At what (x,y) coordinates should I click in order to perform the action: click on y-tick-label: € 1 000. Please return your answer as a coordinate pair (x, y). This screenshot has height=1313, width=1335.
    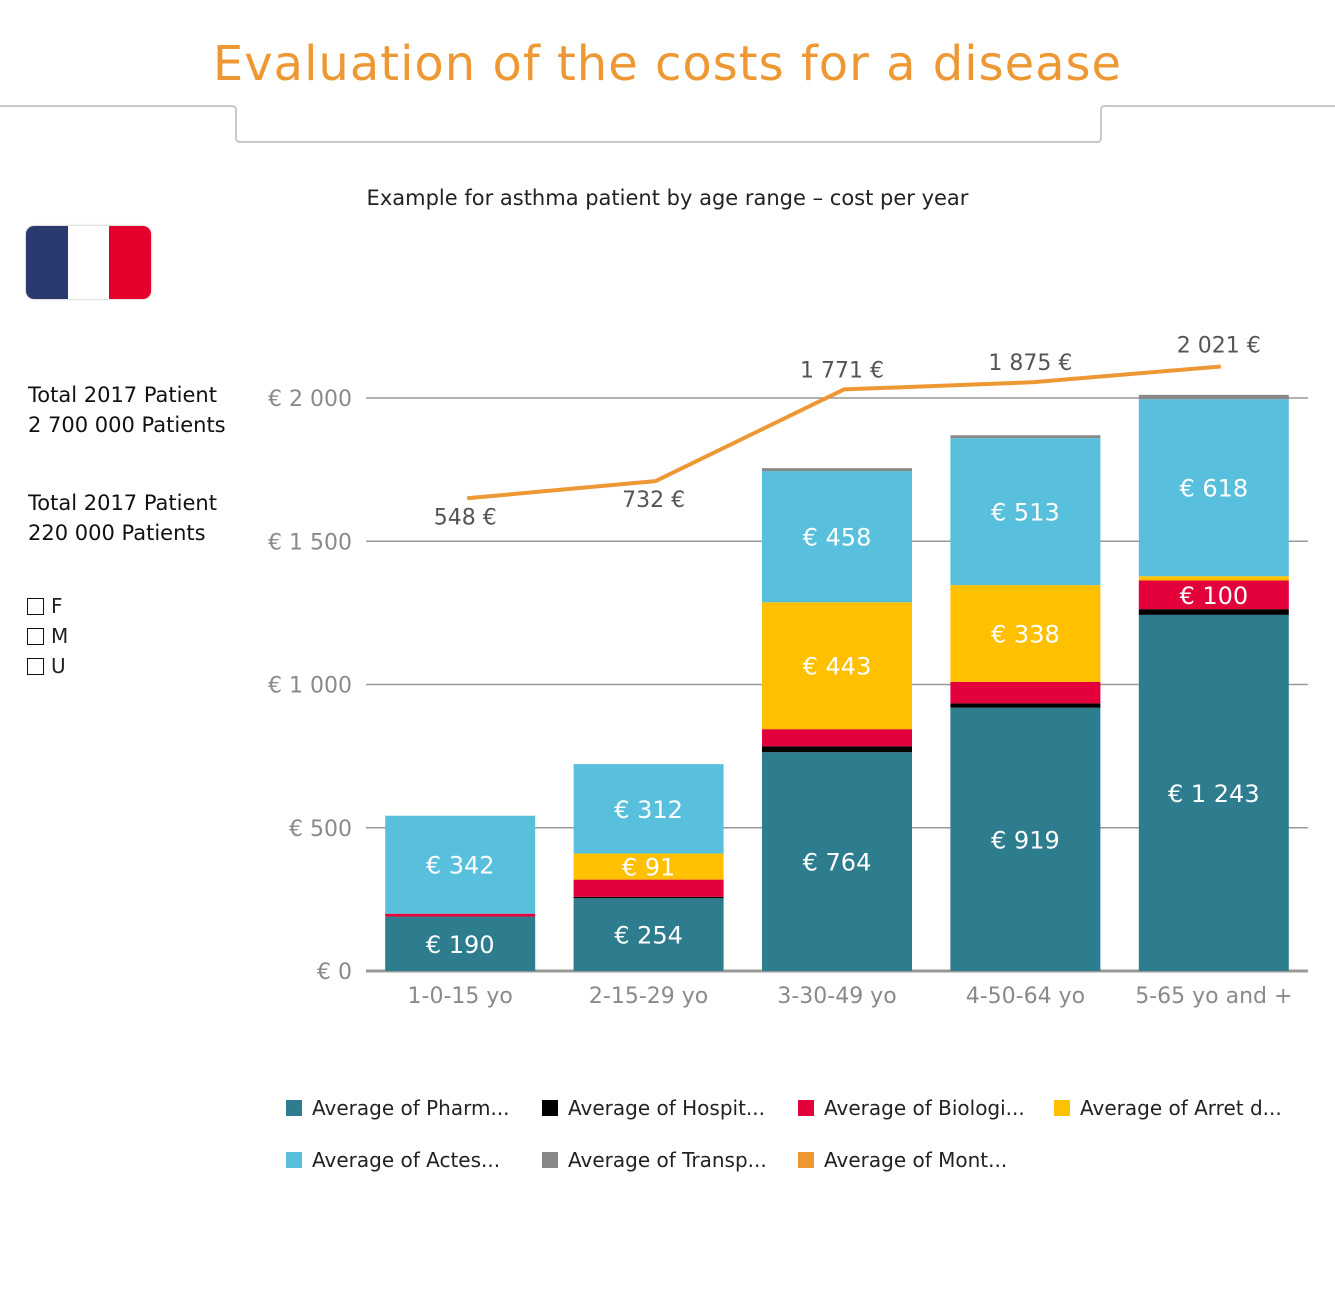
    Looking at the image, I should click on (310, 686).